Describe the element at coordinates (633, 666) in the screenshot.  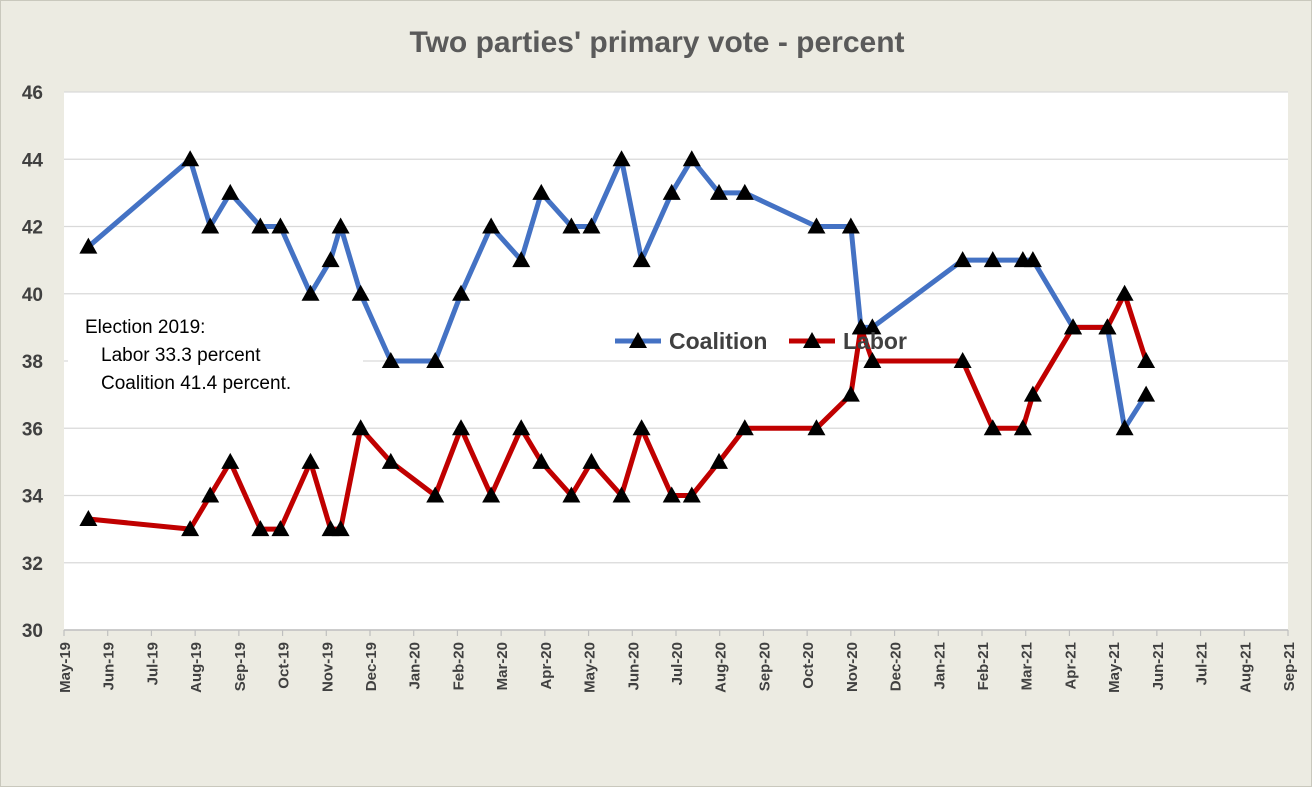
I see `x-tick-label: Jun-20` at that location.